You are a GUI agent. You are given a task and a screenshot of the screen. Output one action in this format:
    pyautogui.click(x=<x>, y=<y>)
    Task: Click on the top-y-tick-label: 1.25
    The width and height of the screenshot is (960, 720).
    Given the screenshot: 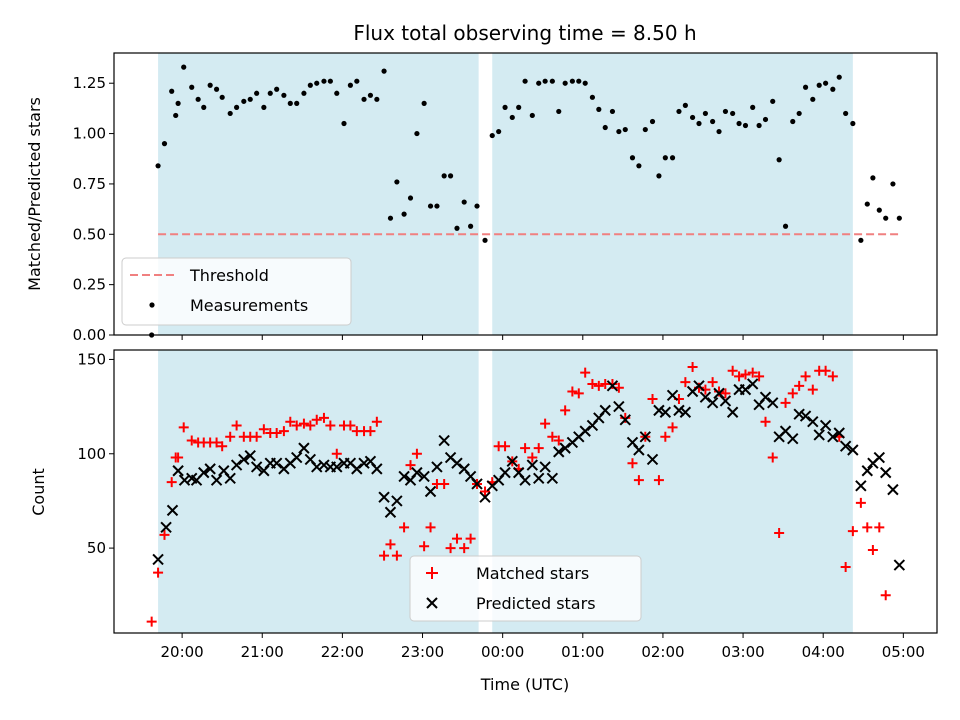 What is the action you would take?
    pyautogui.click(x=89, y=83)
    